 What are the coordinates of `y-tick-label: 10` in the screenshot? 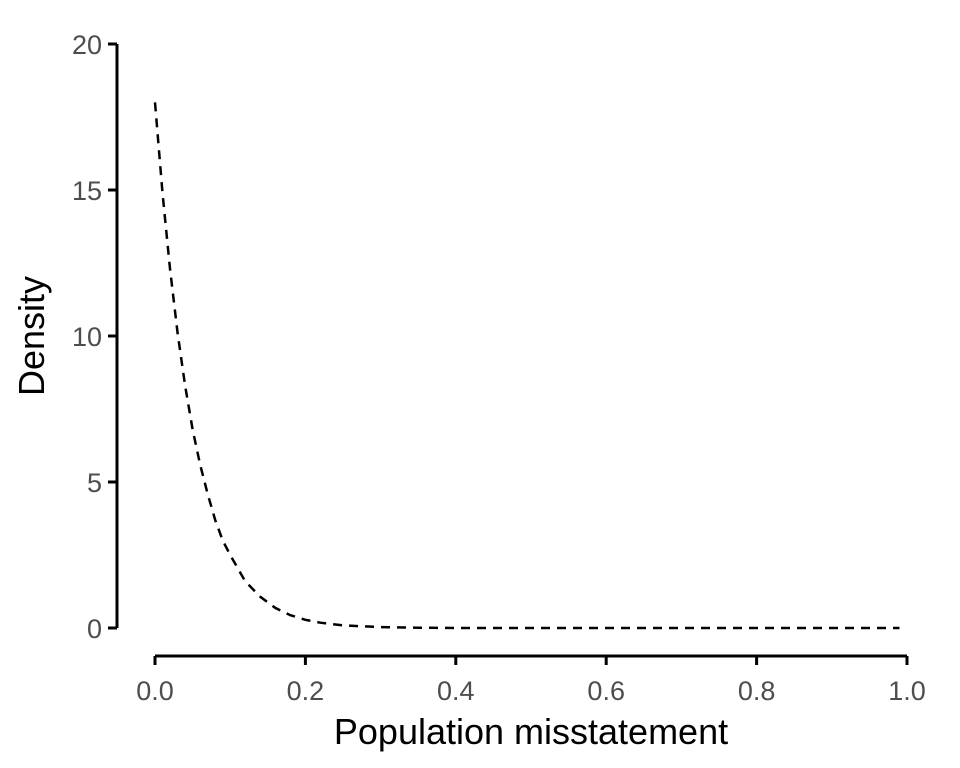 It's located at (87, 337).